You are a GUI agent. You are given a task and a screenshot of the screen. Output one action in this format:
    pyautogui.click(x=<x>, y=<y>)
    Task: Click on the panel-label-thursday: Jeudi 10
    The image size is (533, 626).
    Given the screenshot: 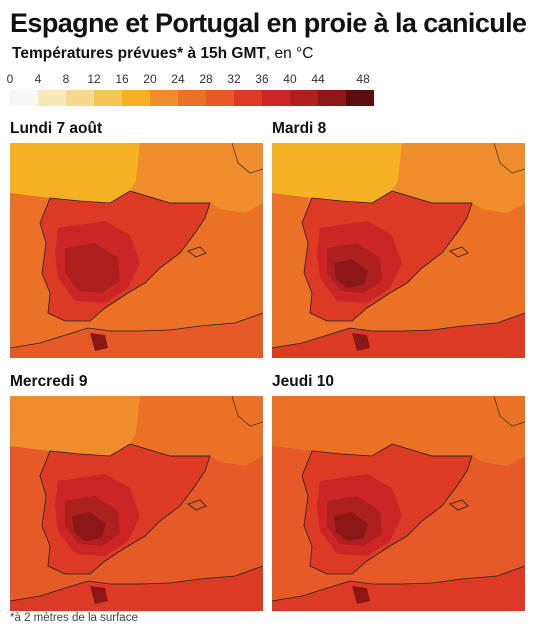 What is the action you would take?
    pyautogui.click(x=303, y=381)
    